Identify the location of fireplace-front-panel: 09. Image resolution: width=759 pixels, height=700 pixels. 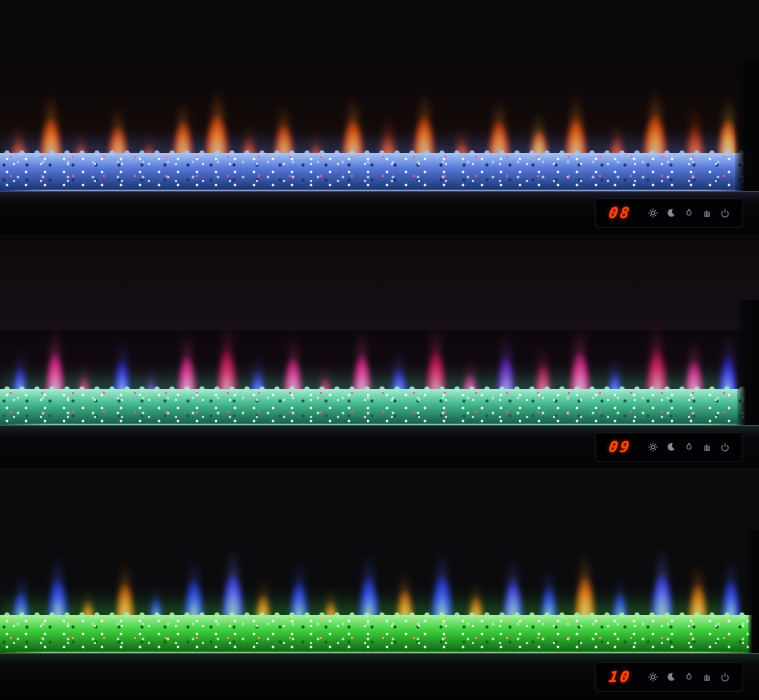
(379, 446).